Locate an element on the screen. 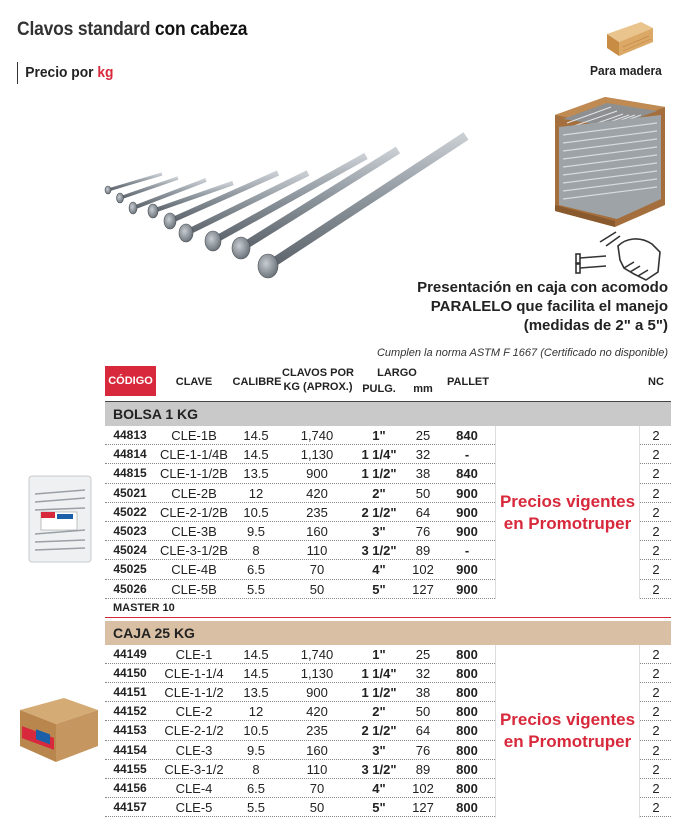  table-row: 45023 CLE-3B 9.5 160 3" 76 900 2 is located at coordinates (388, 532).